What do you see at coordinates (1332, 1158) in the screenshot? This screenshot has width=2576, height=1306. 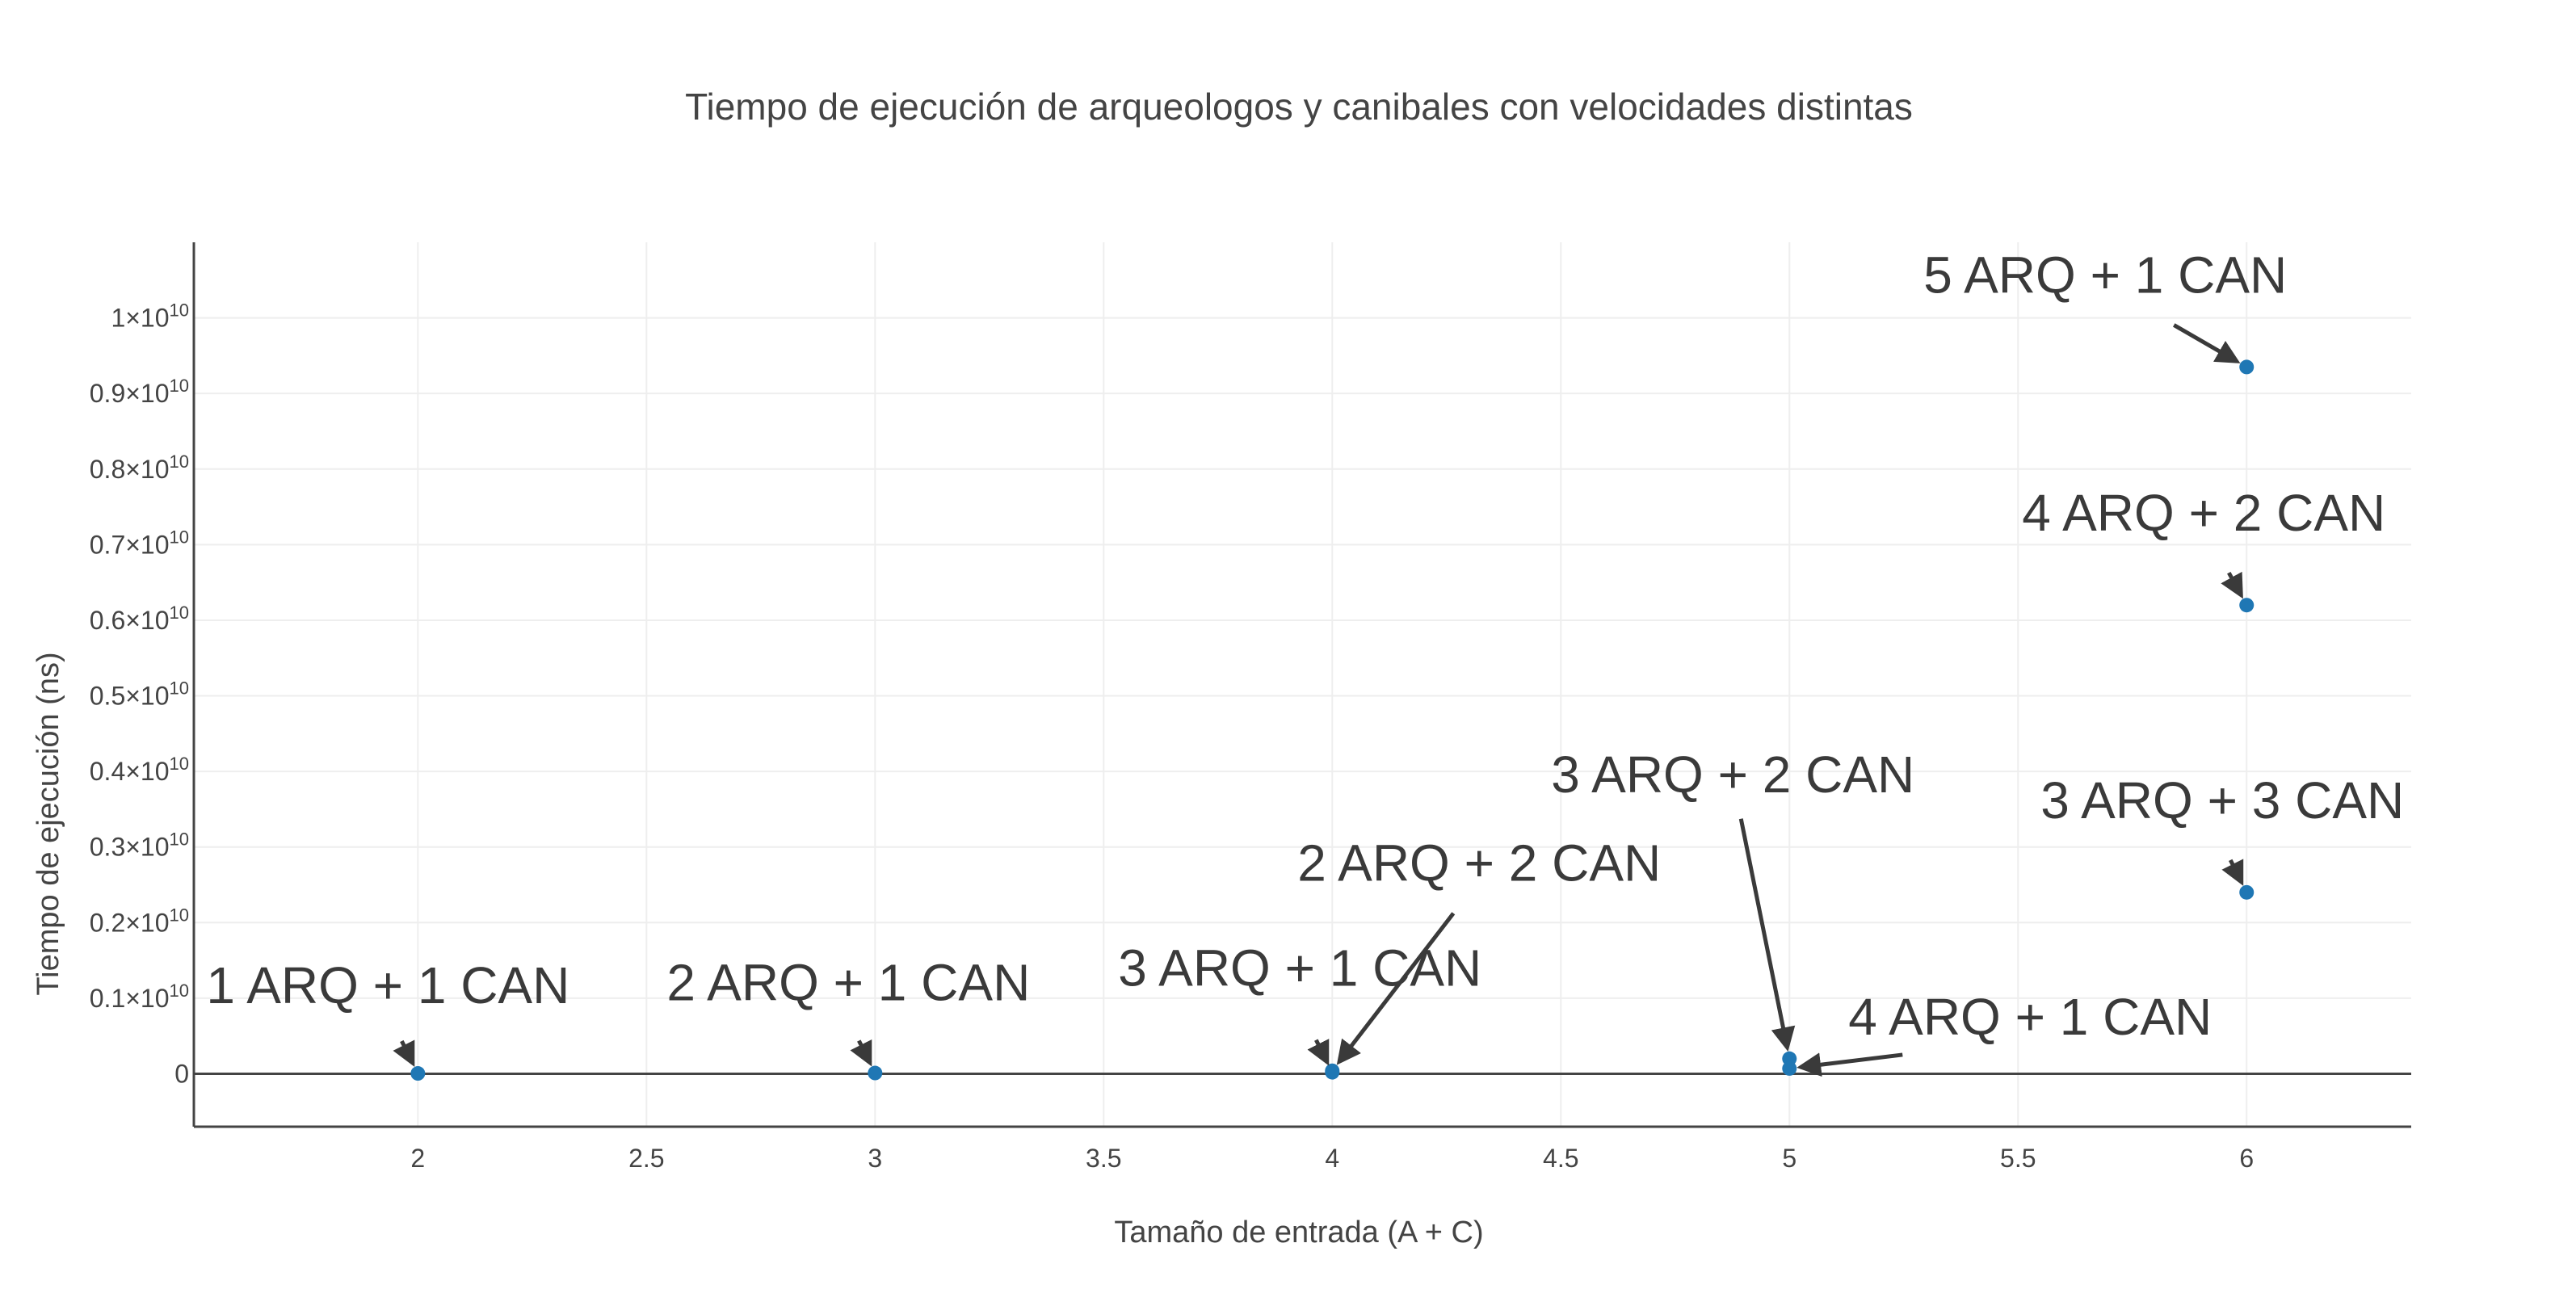 I see `x-tick-label: 4` at bounding box center [1332, 1158].